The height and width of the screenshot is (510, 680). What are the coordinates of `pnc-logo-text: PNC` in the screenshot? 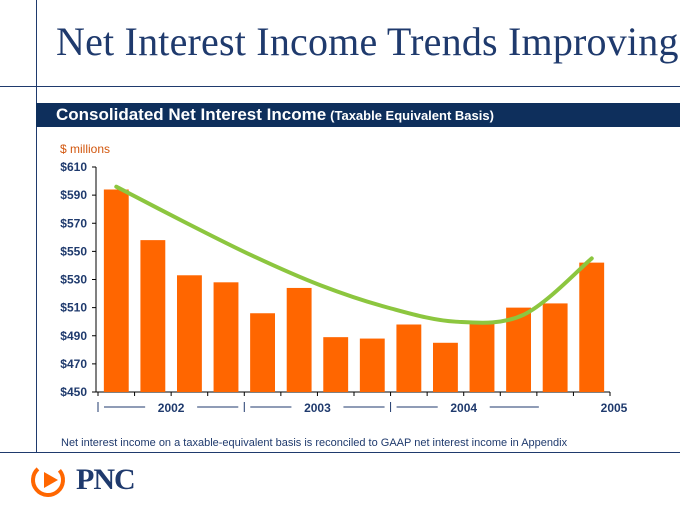 It's located at (106, 479).